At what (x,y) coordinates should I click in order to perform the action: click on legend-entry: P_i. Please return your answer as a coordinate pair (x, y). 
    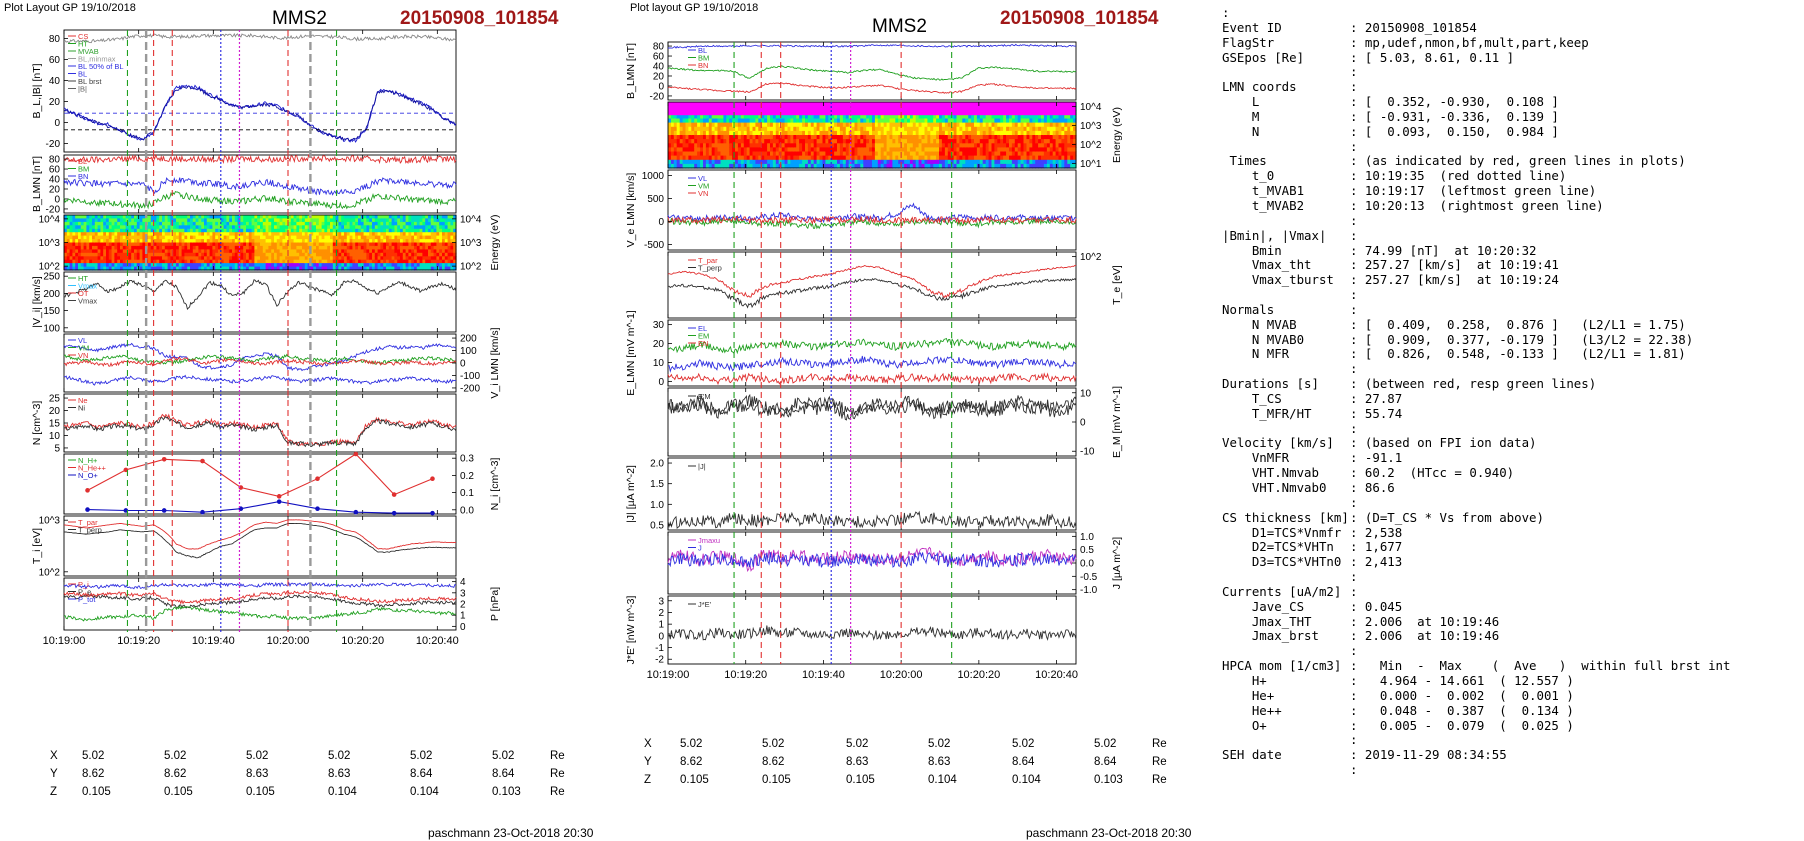
    Looking at the image, I should click on (83, 584).